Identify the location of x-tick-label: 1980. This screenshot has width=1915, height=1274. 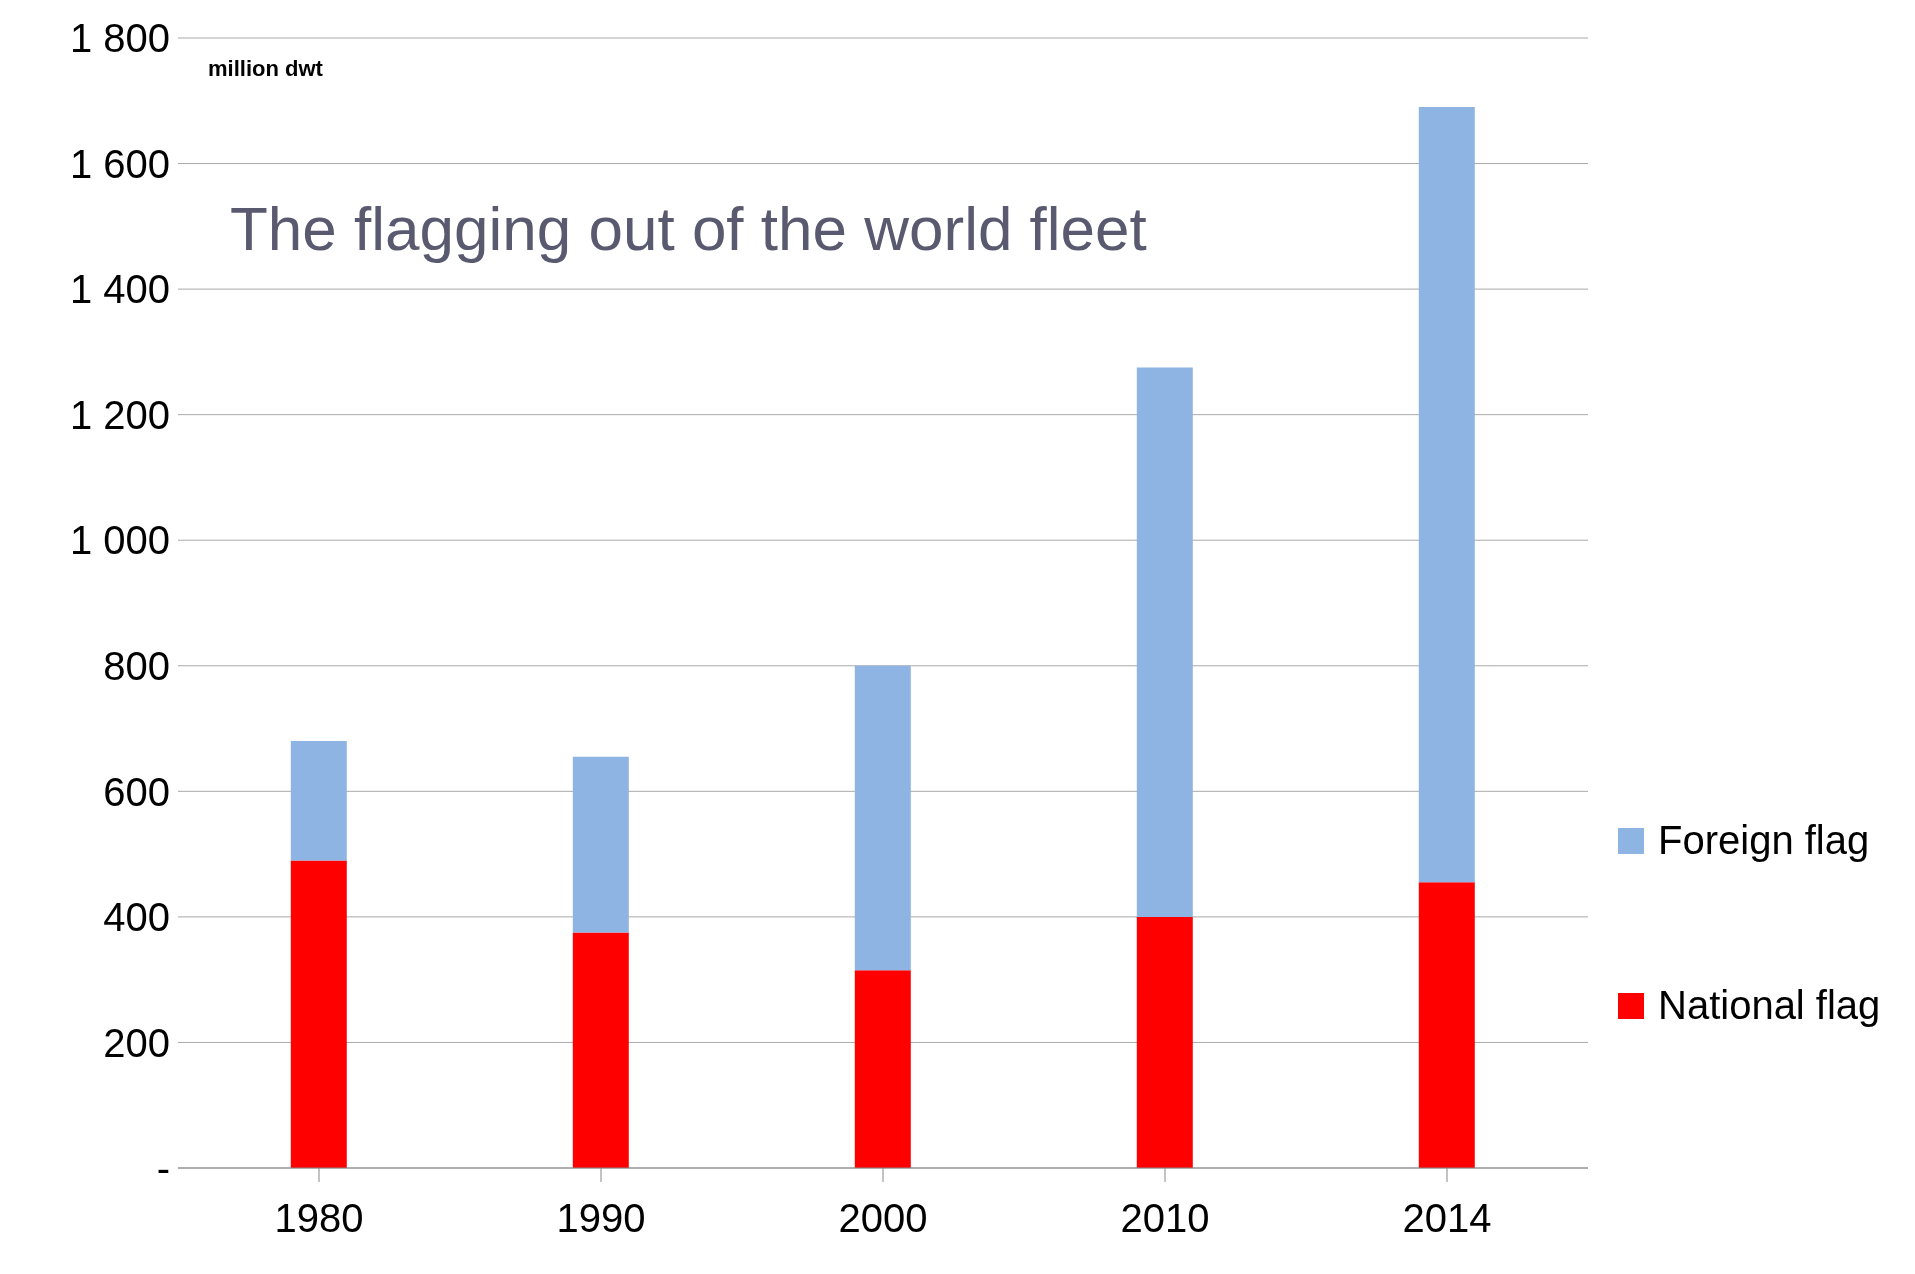
(319, 1218).